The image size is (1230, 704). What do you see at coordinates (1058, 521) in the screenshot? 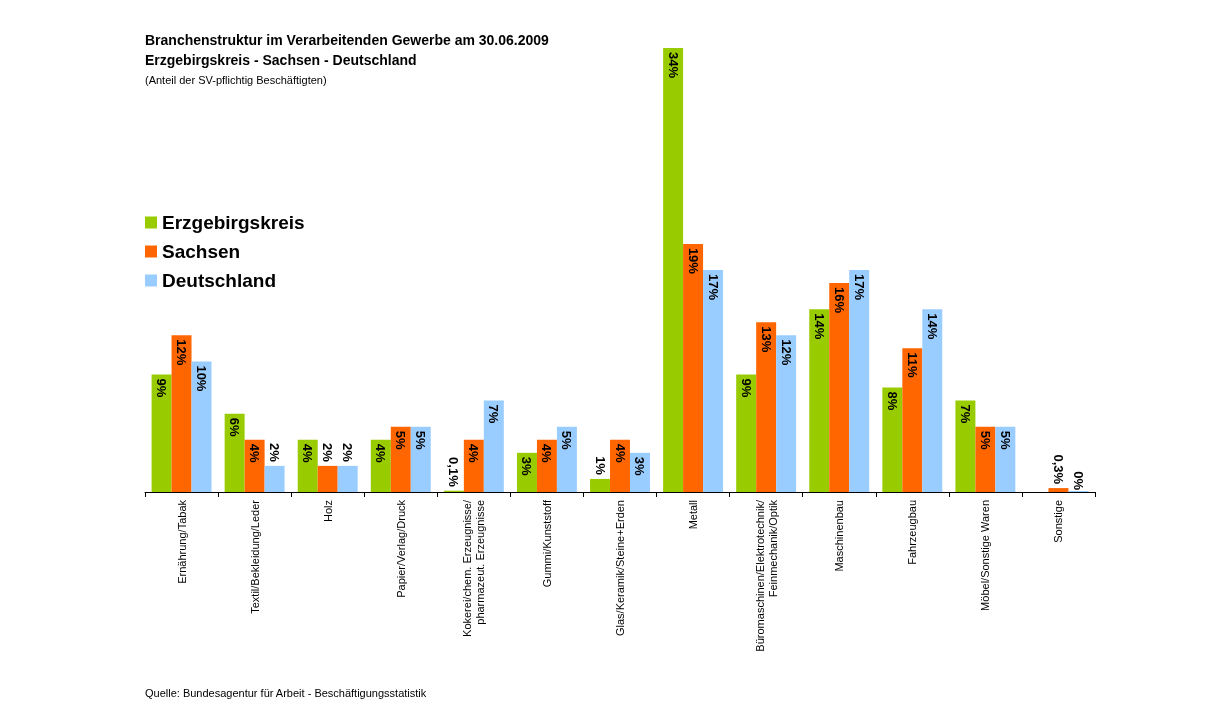
I see `x-tick-label: Sonstige` at bounding box center [1058, 521].